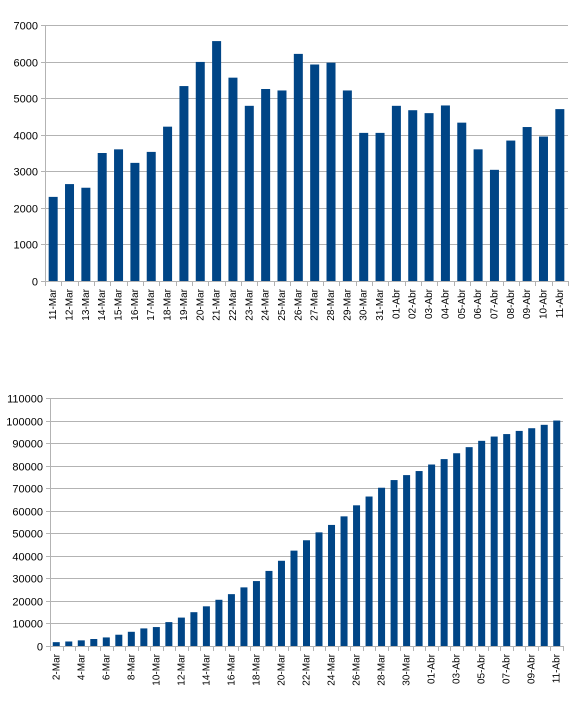 The width and height of the screenshot is (578, 706). Describe the element at coordinates (347, 304) in the screenshot. I see `x-tick-label: 29-Mar` at that location.